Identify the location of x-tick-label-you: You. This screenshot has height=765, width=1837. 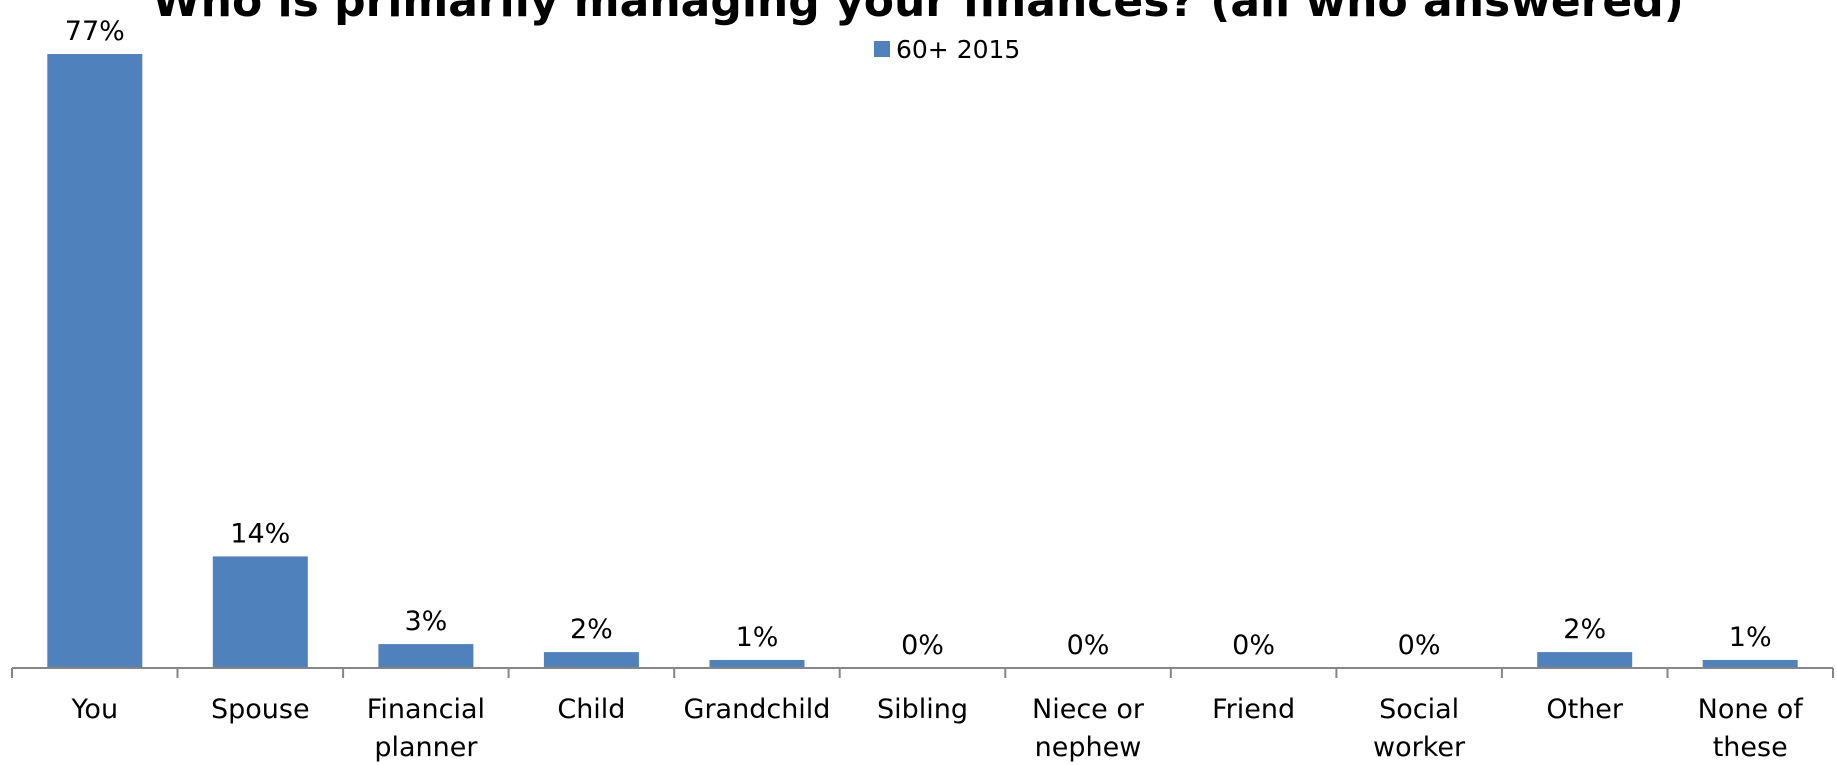
(95, 709).